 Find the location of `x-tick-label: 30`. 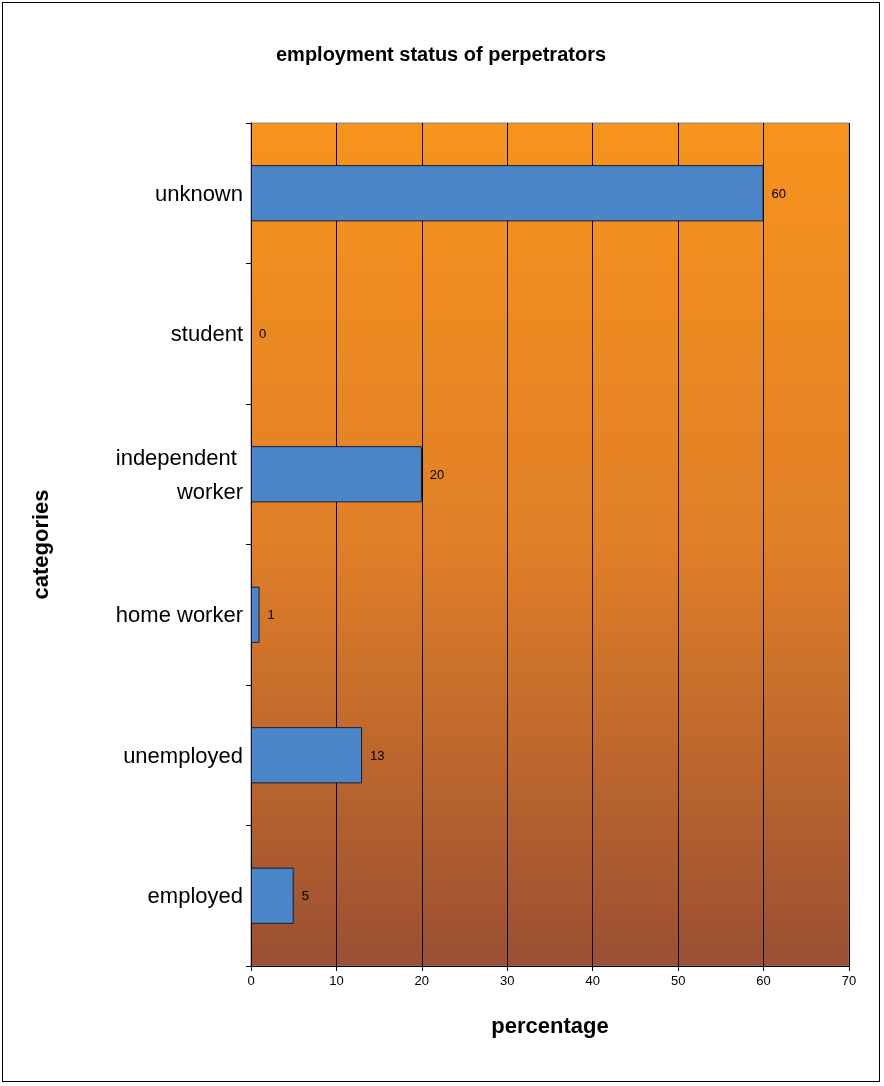

x-tick-label: 30 is located at coordinates (507, 980).